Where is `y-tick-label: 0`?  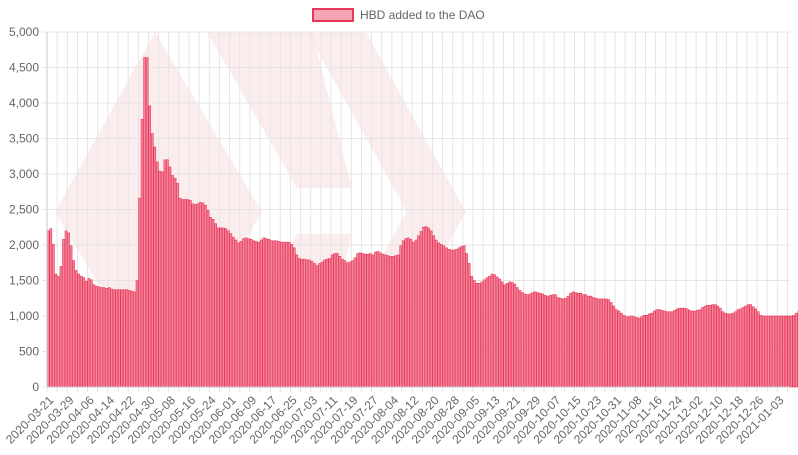
y-tick-label: 0 is located at coordinates (35, 387).